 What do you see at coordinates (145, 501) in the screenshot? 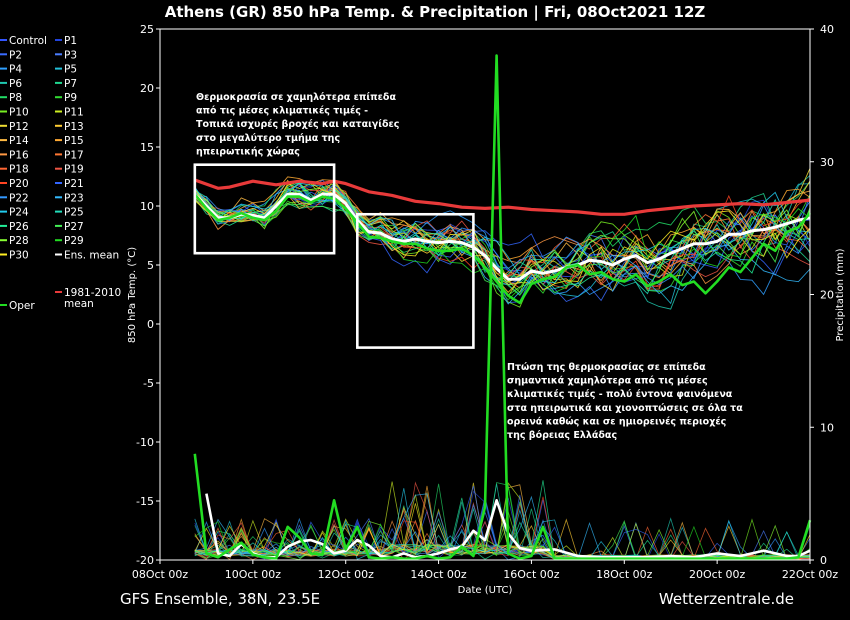
I see `y-left-tick-label: -15` at bounding box center [145, 501].